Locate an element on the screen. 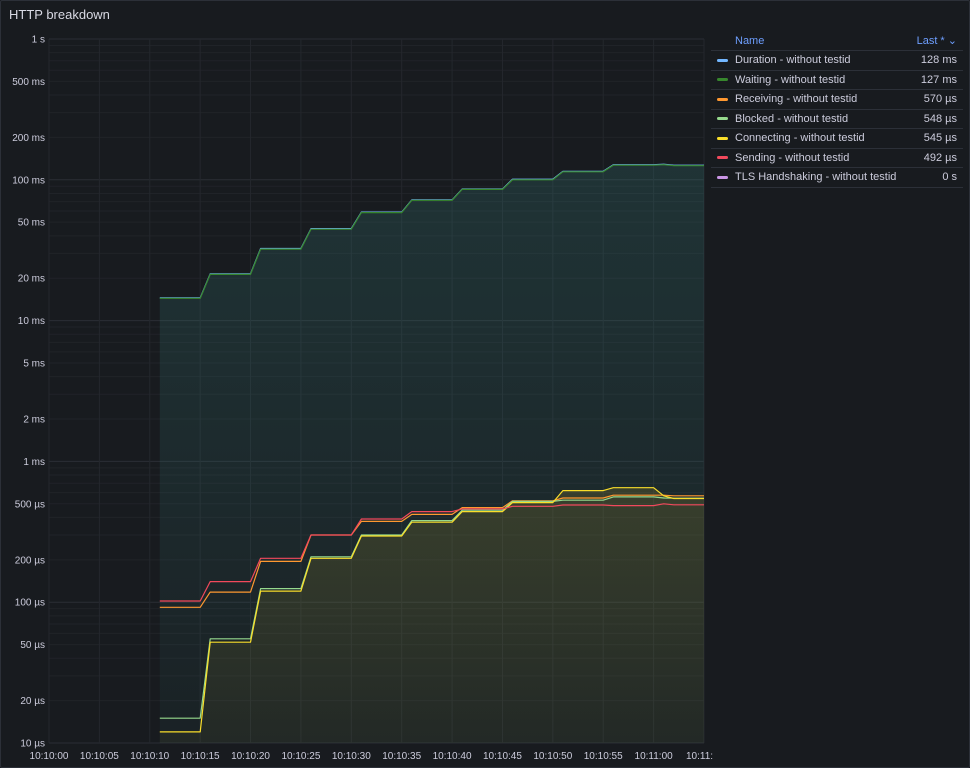 The width and height of the screenshot is (970, 768). y-tick-label: 20 µs is located at coordinates (32, 701).